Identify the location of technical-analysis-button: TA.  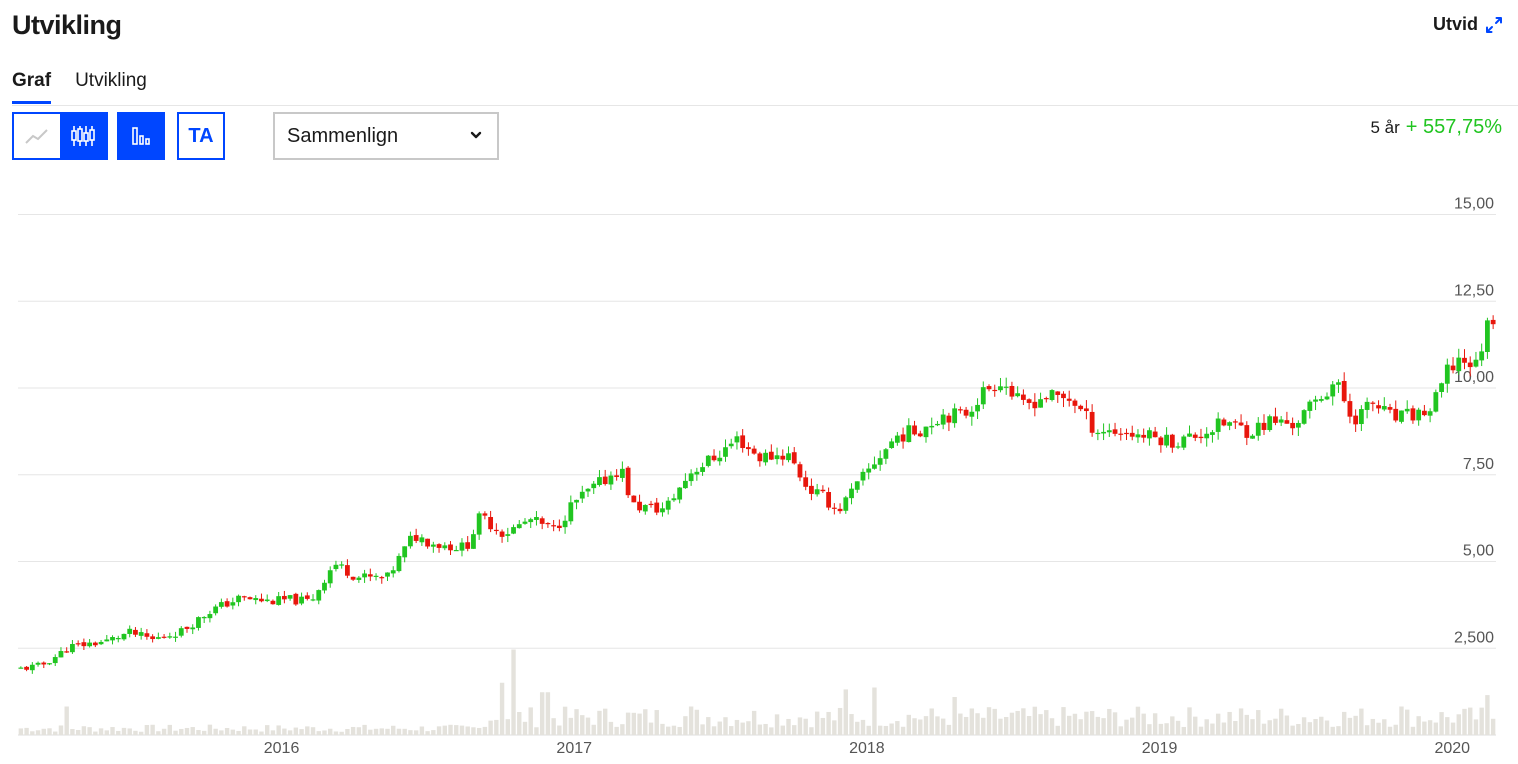
(201, 136).